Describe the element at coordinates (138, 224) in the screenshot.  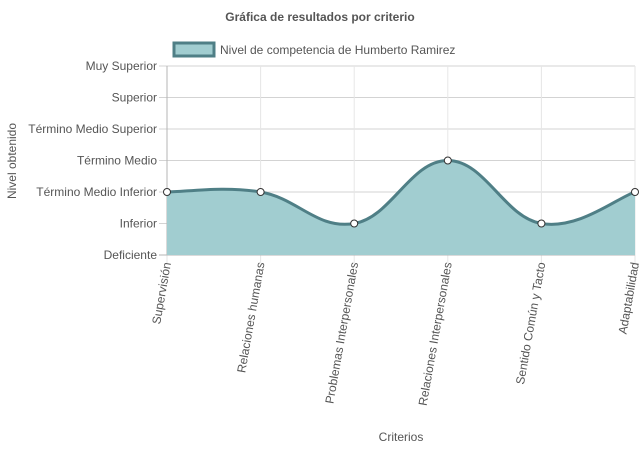
I see `y-tick-label: Inferior` at that location.